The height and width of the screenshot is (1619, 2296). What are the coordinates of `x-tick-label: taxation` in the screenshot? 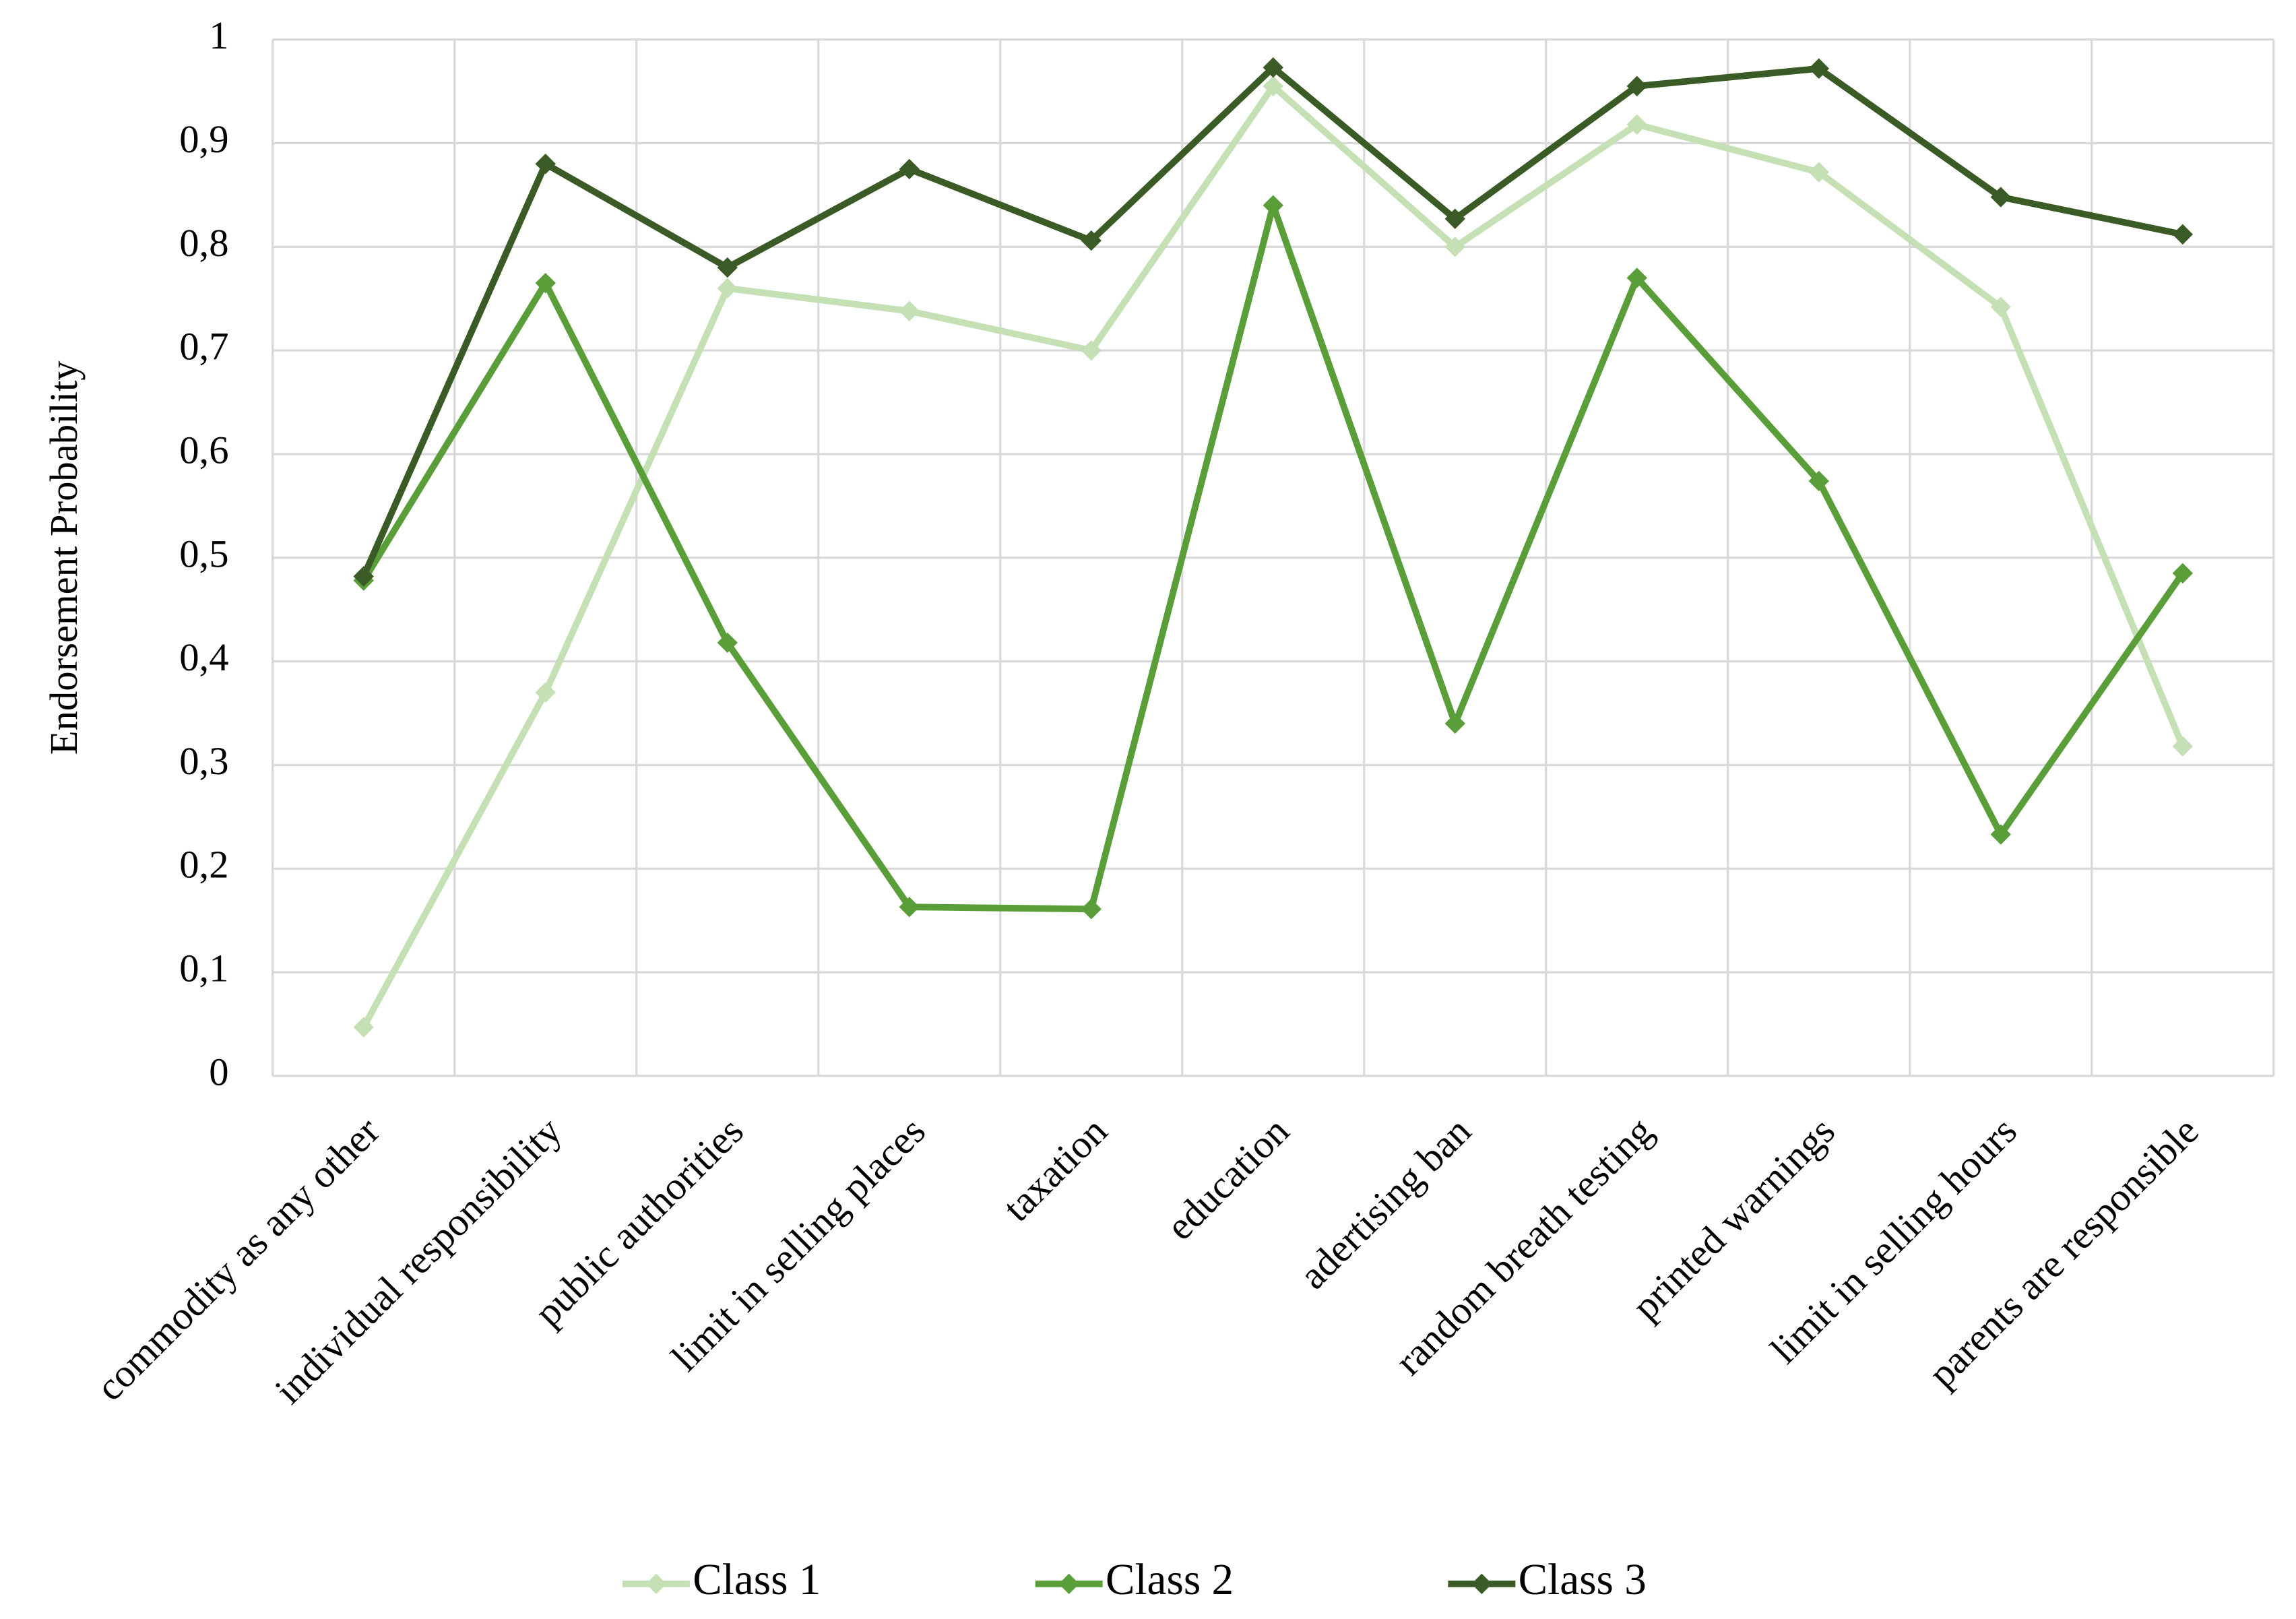 It's located at (1055, 1169).